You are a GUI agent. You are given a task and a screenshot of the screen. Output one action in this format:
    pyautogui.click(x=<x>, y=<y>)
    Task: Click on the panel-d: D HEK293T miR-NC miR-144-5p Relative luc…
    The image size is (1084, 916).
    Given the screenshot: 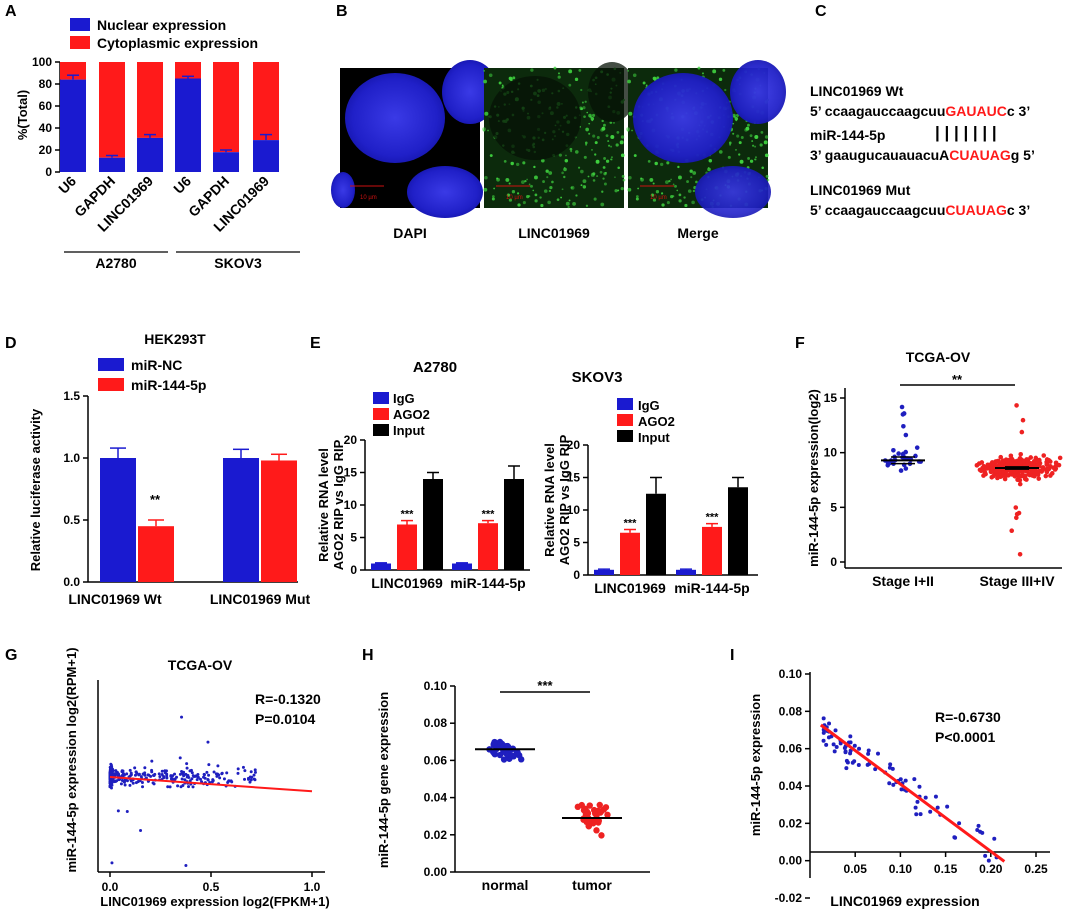 What is the action you would take?
    pyautogui.click(x=158, y=469)
    